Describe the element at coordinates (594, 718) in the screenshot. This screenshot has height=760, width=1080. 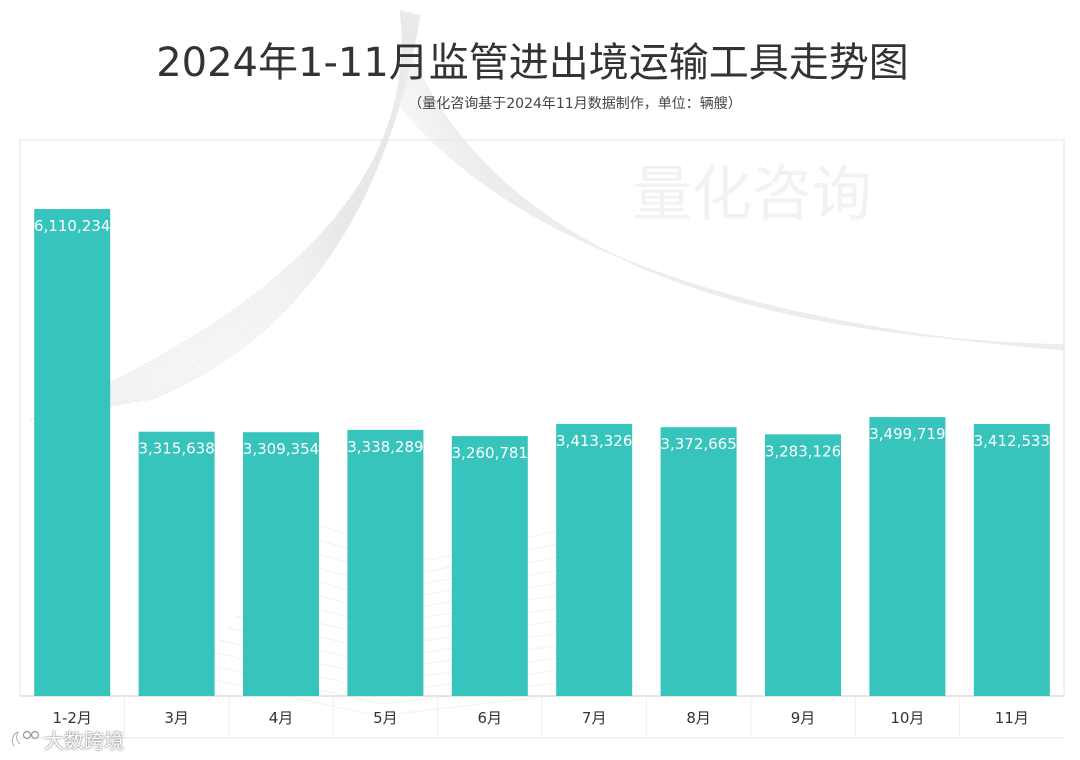
I see `x-tick-label: 7月` at that location.